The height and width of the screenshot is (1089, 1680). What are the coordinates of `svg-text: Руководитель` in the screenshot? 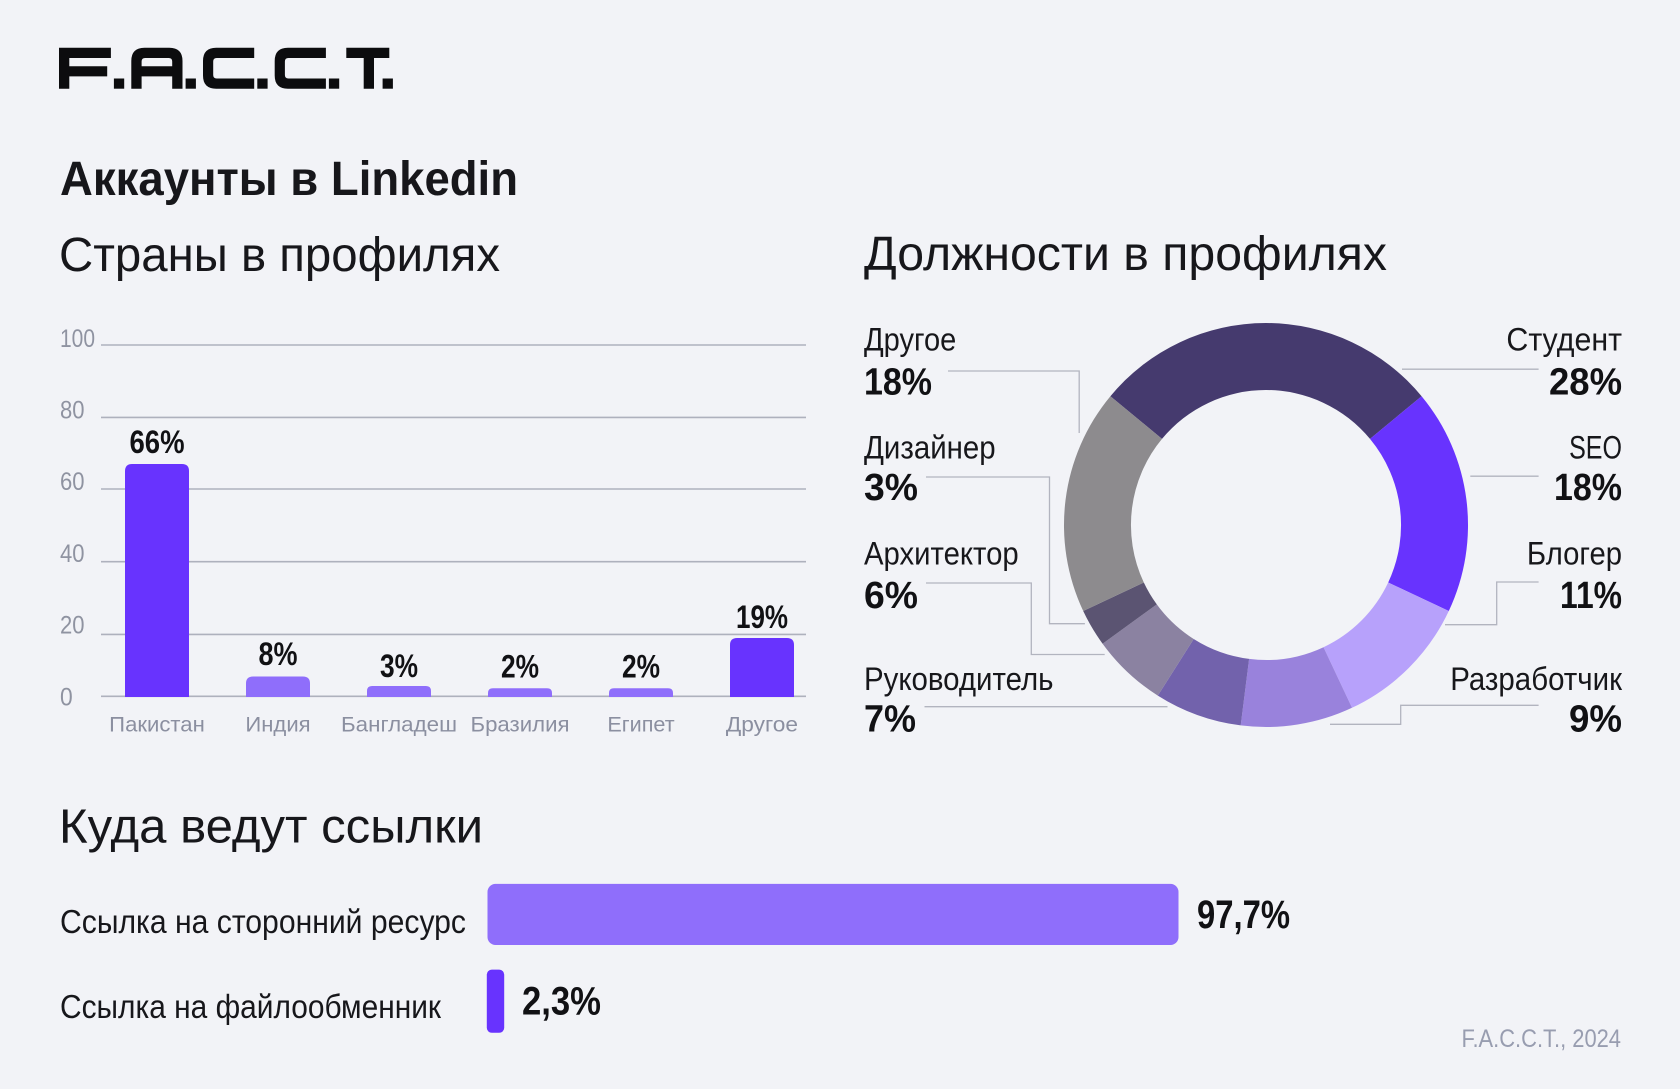 It's located at (959, 679).